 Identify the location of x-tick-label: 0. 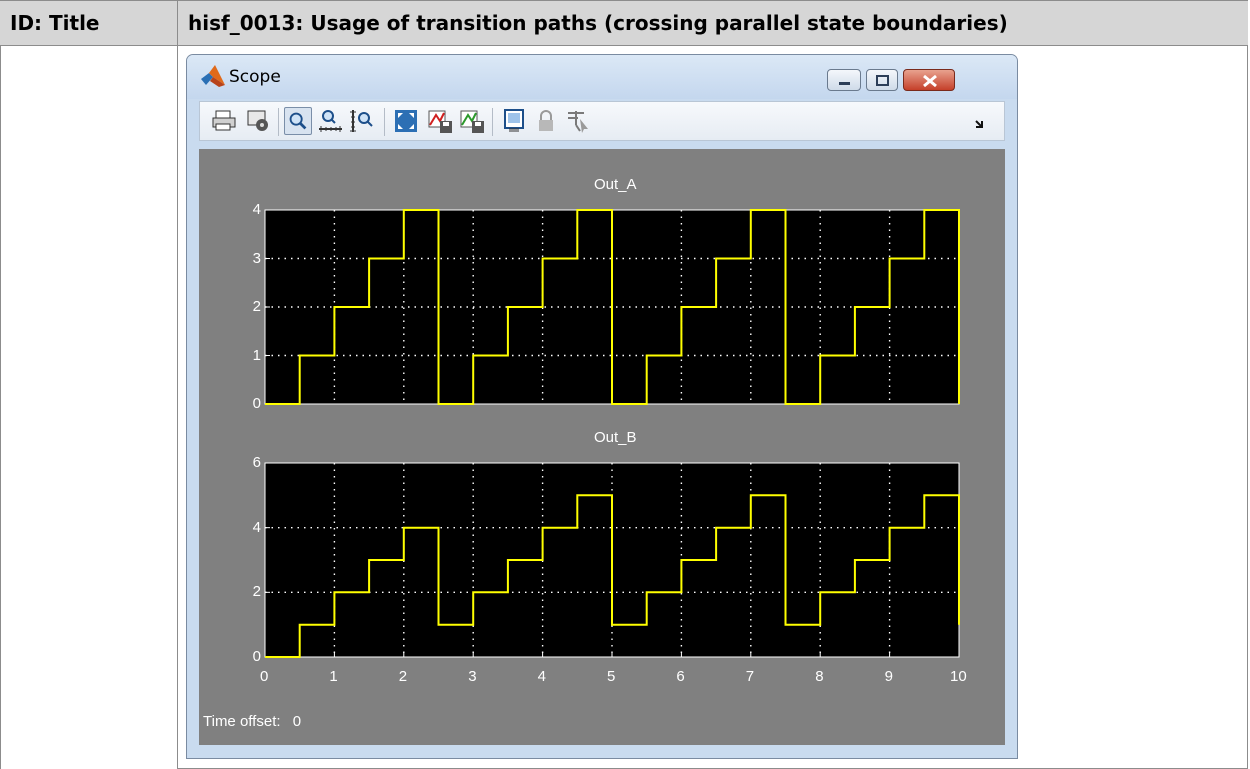
(264, 676).